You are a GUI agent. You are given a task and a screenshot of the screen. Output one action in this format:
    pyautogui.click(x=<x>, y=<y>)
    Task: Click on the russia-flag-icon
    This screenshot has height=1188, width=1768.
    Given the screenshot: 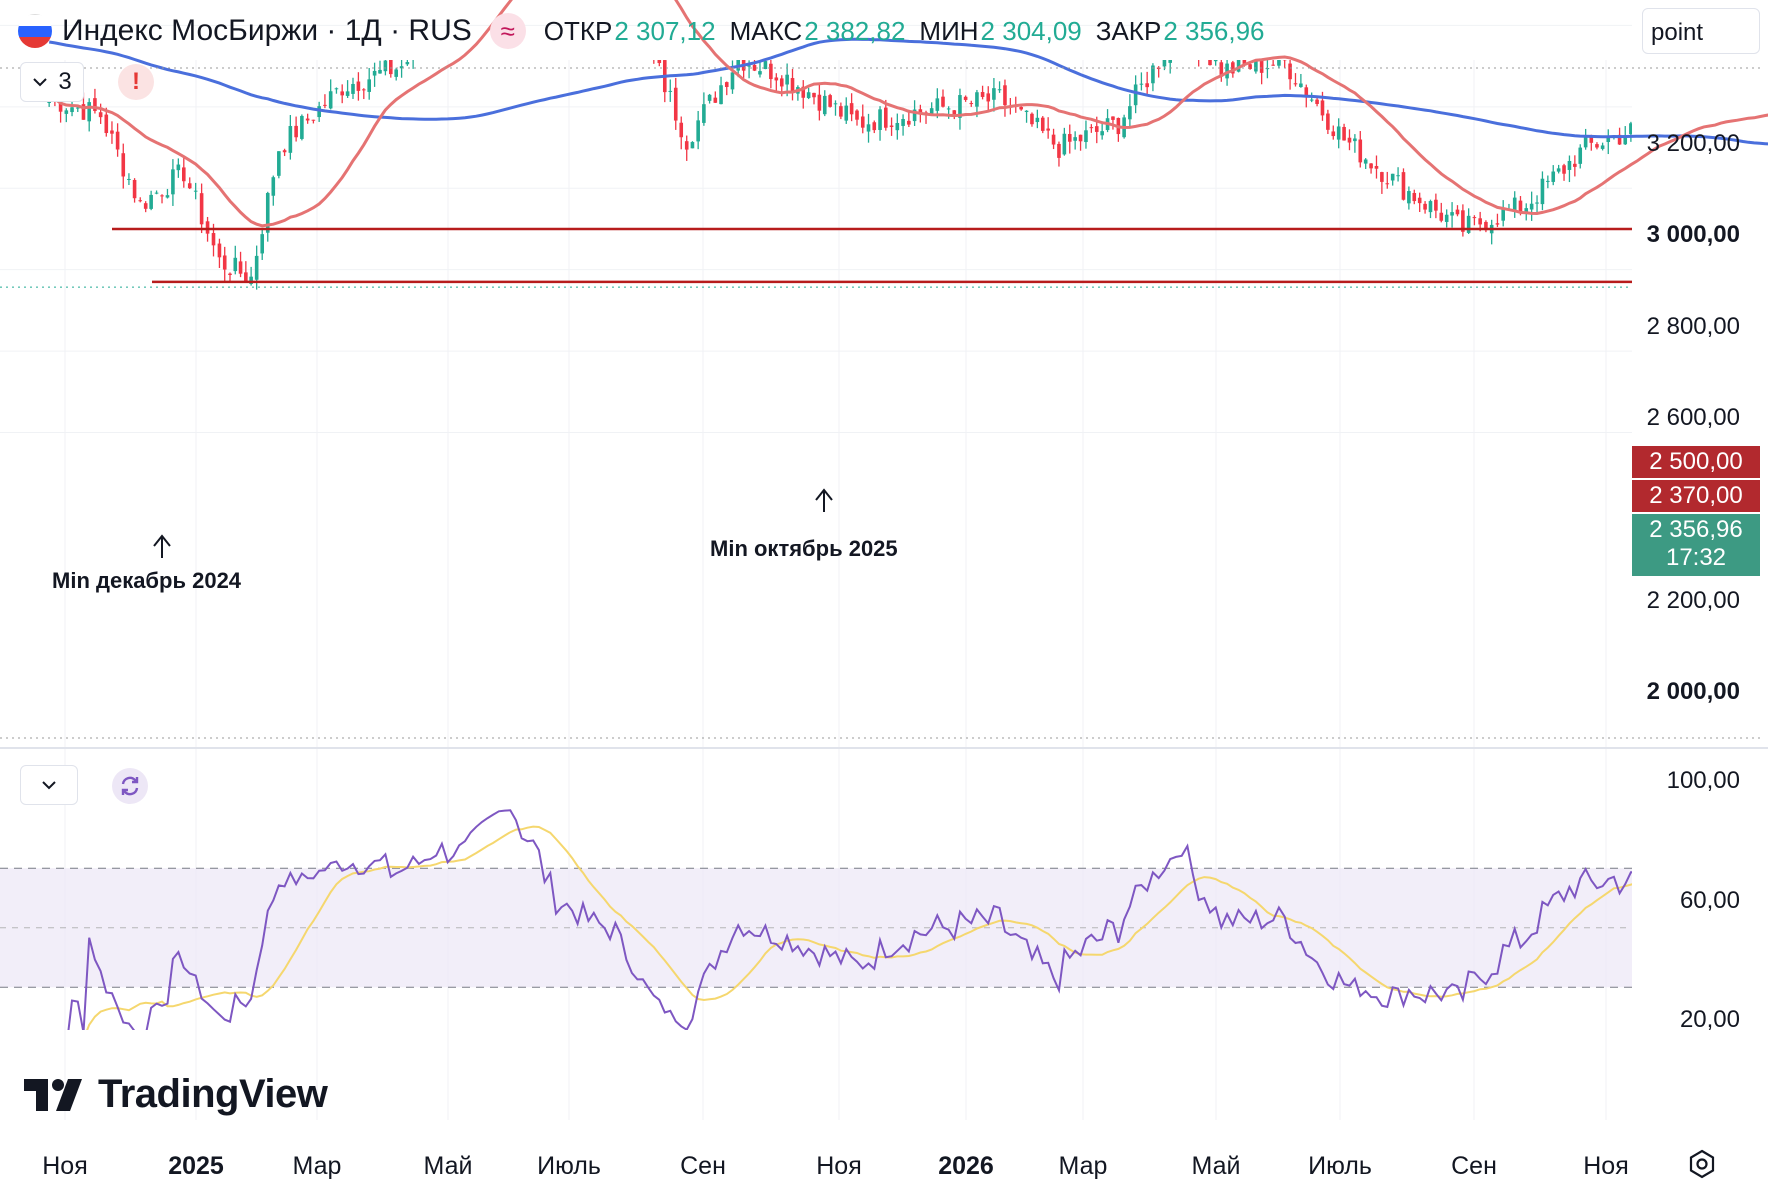 What is the action you would take?
    pyautogui.click(x=35, y=31)
    